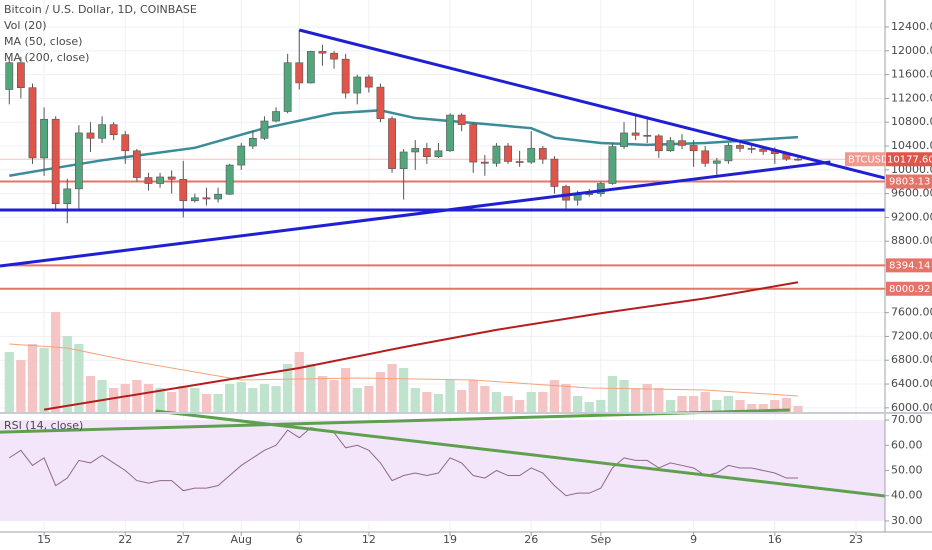  What do you see at coordinates (404, 462) in the screenshot?
I see `rsi-line` at bounding box center [404, 462].